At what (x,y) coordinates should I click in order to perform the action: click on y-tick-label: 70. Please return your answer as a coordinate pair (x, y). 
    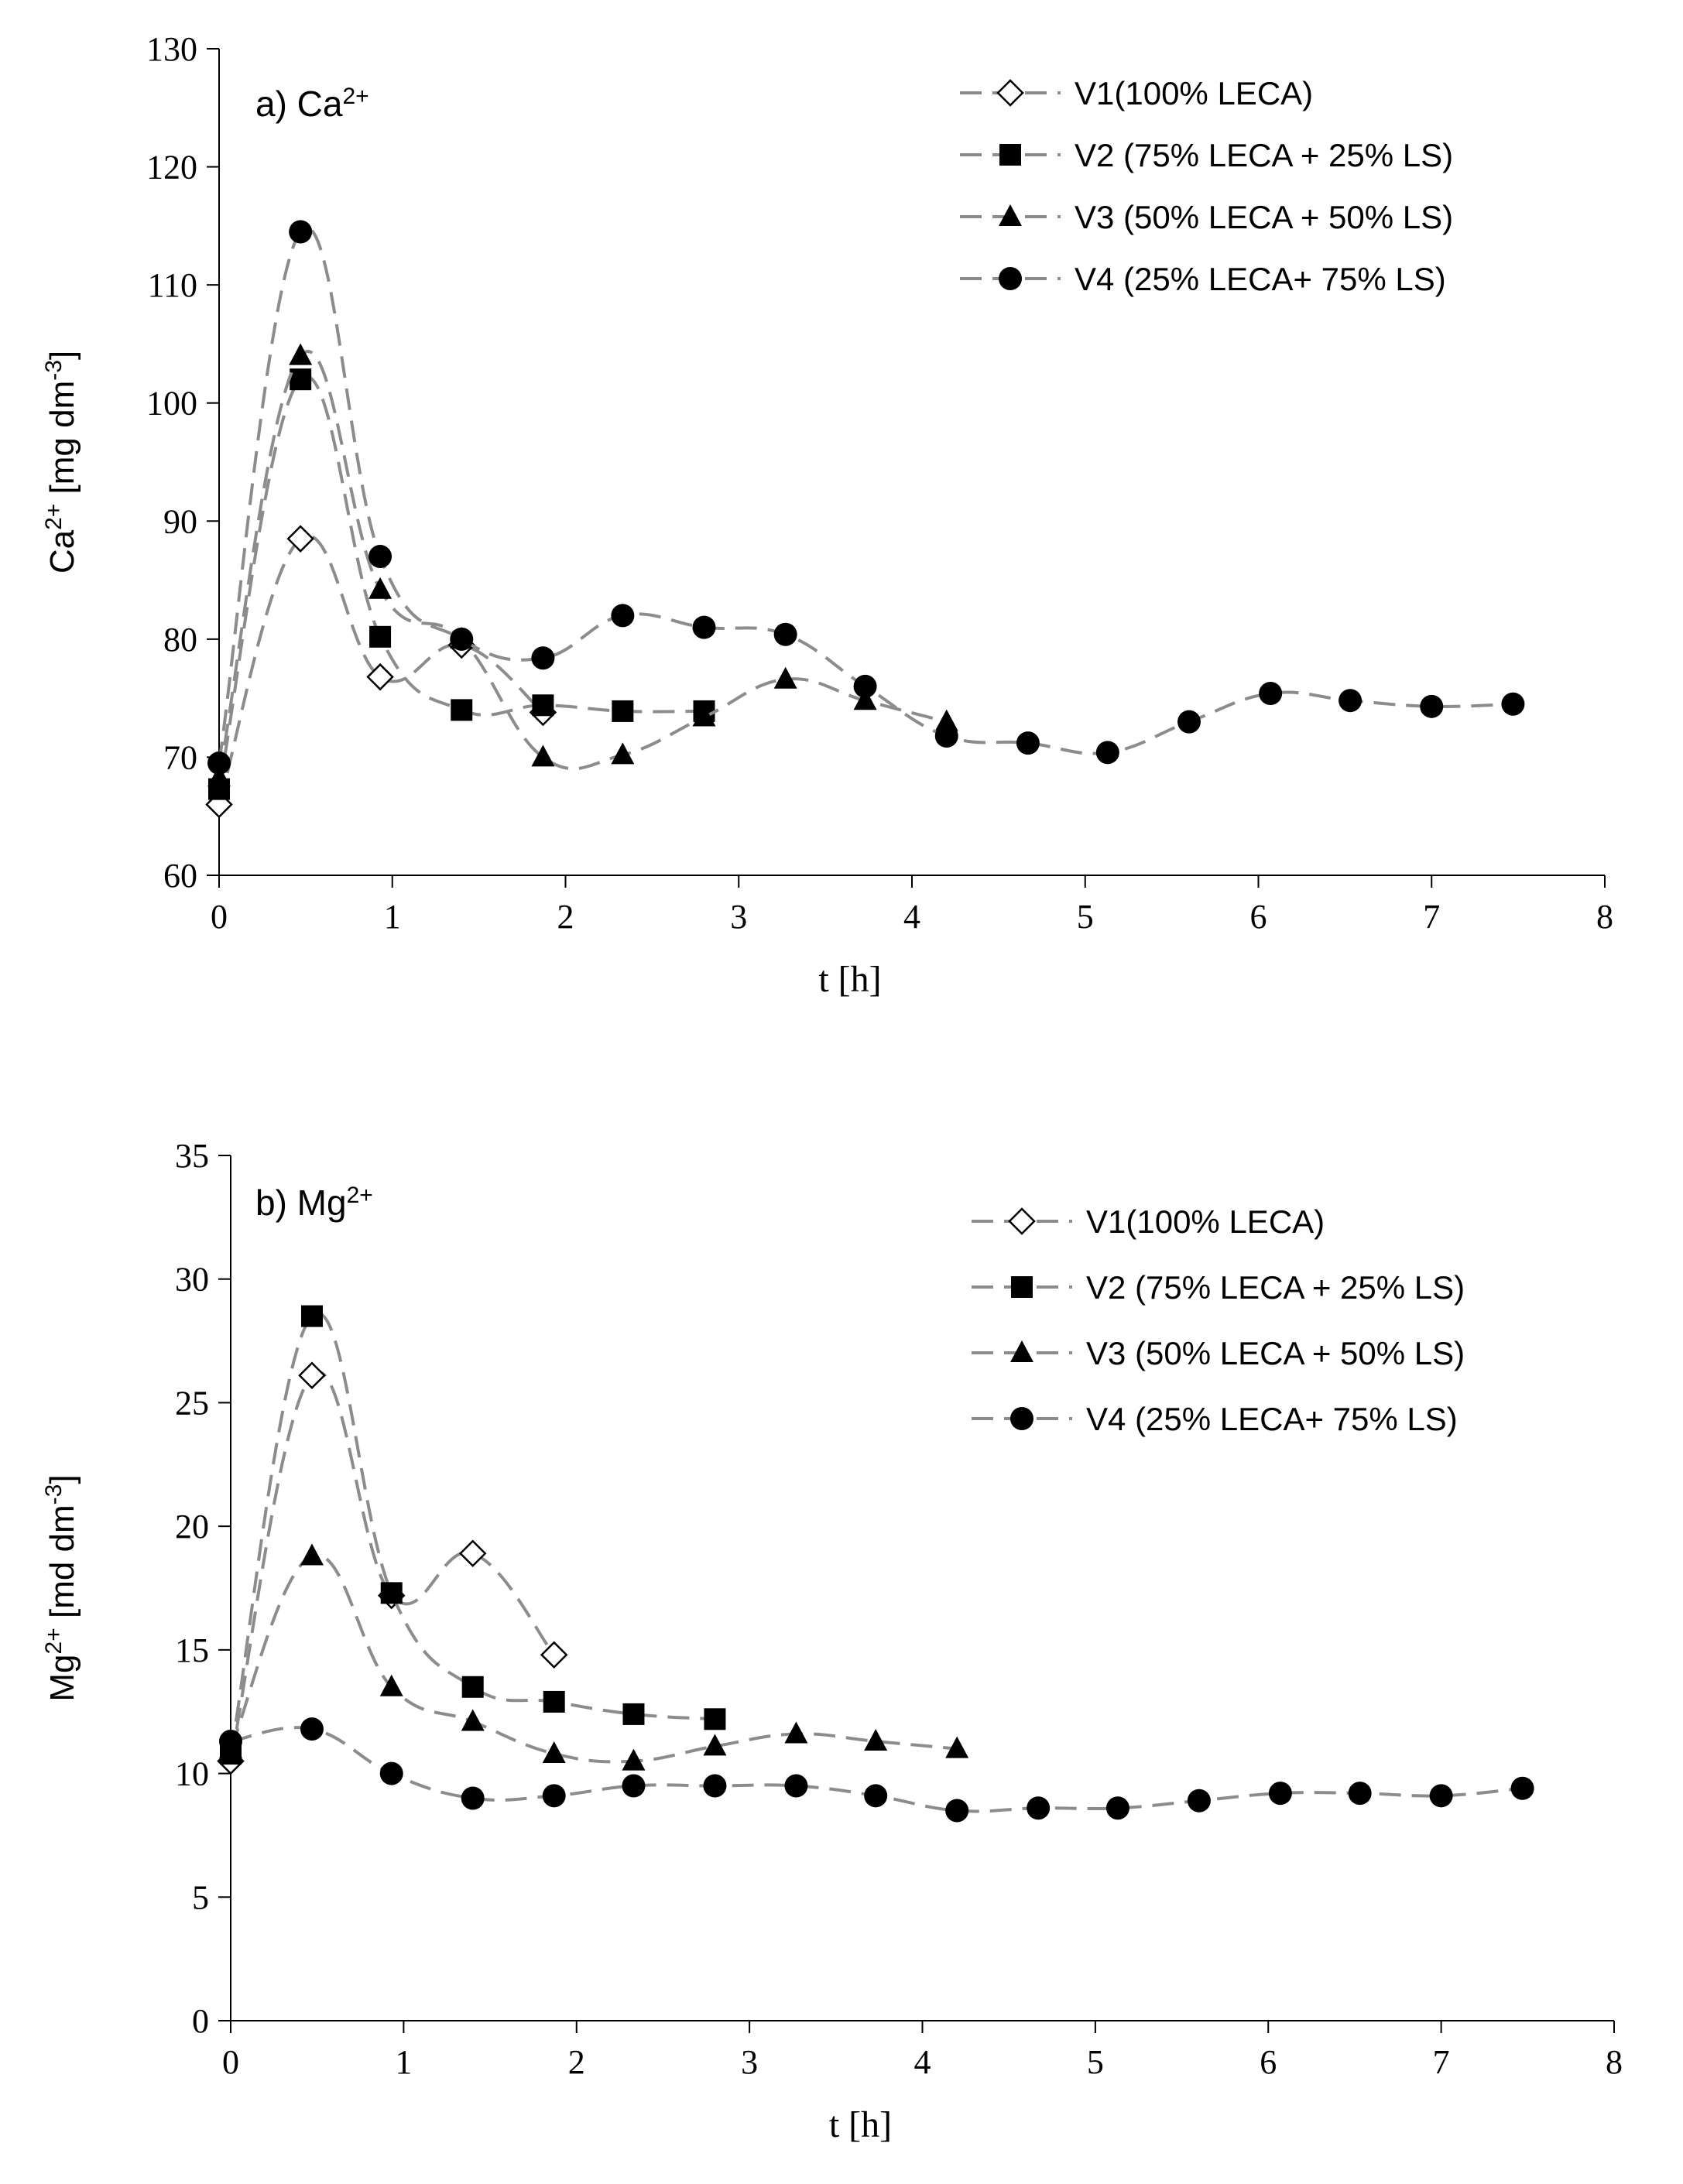
    Looking at the image, I should click on (180, 757).